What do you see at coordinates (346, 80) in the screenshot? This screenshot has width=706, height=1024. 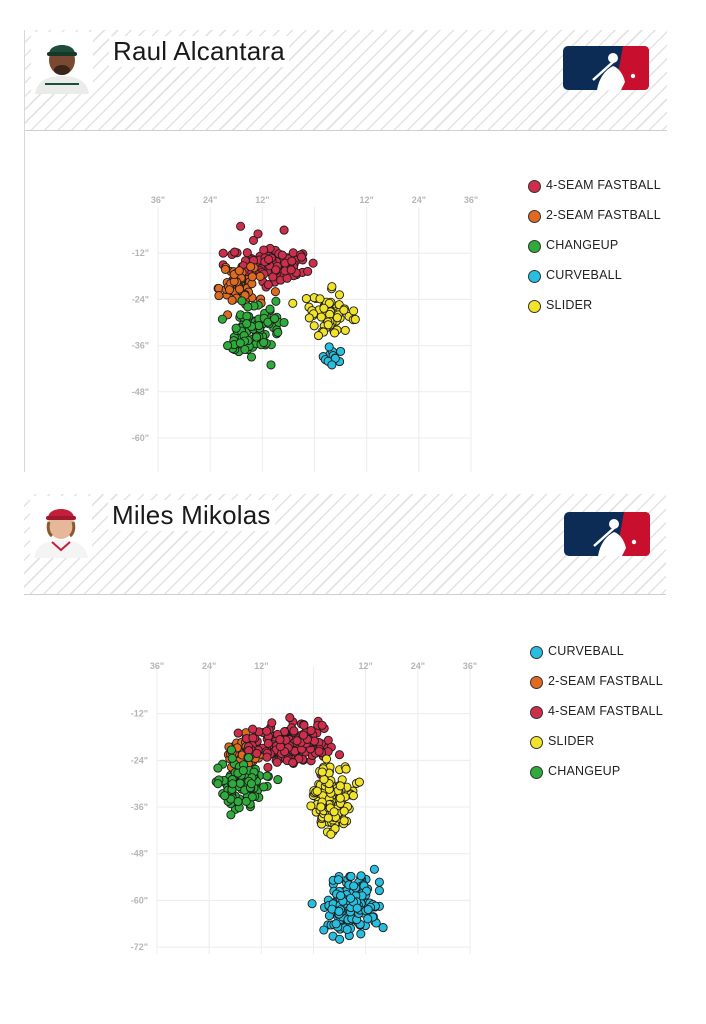 I see `player-header: Raul Alcantara` at bounding box center [346, 80].